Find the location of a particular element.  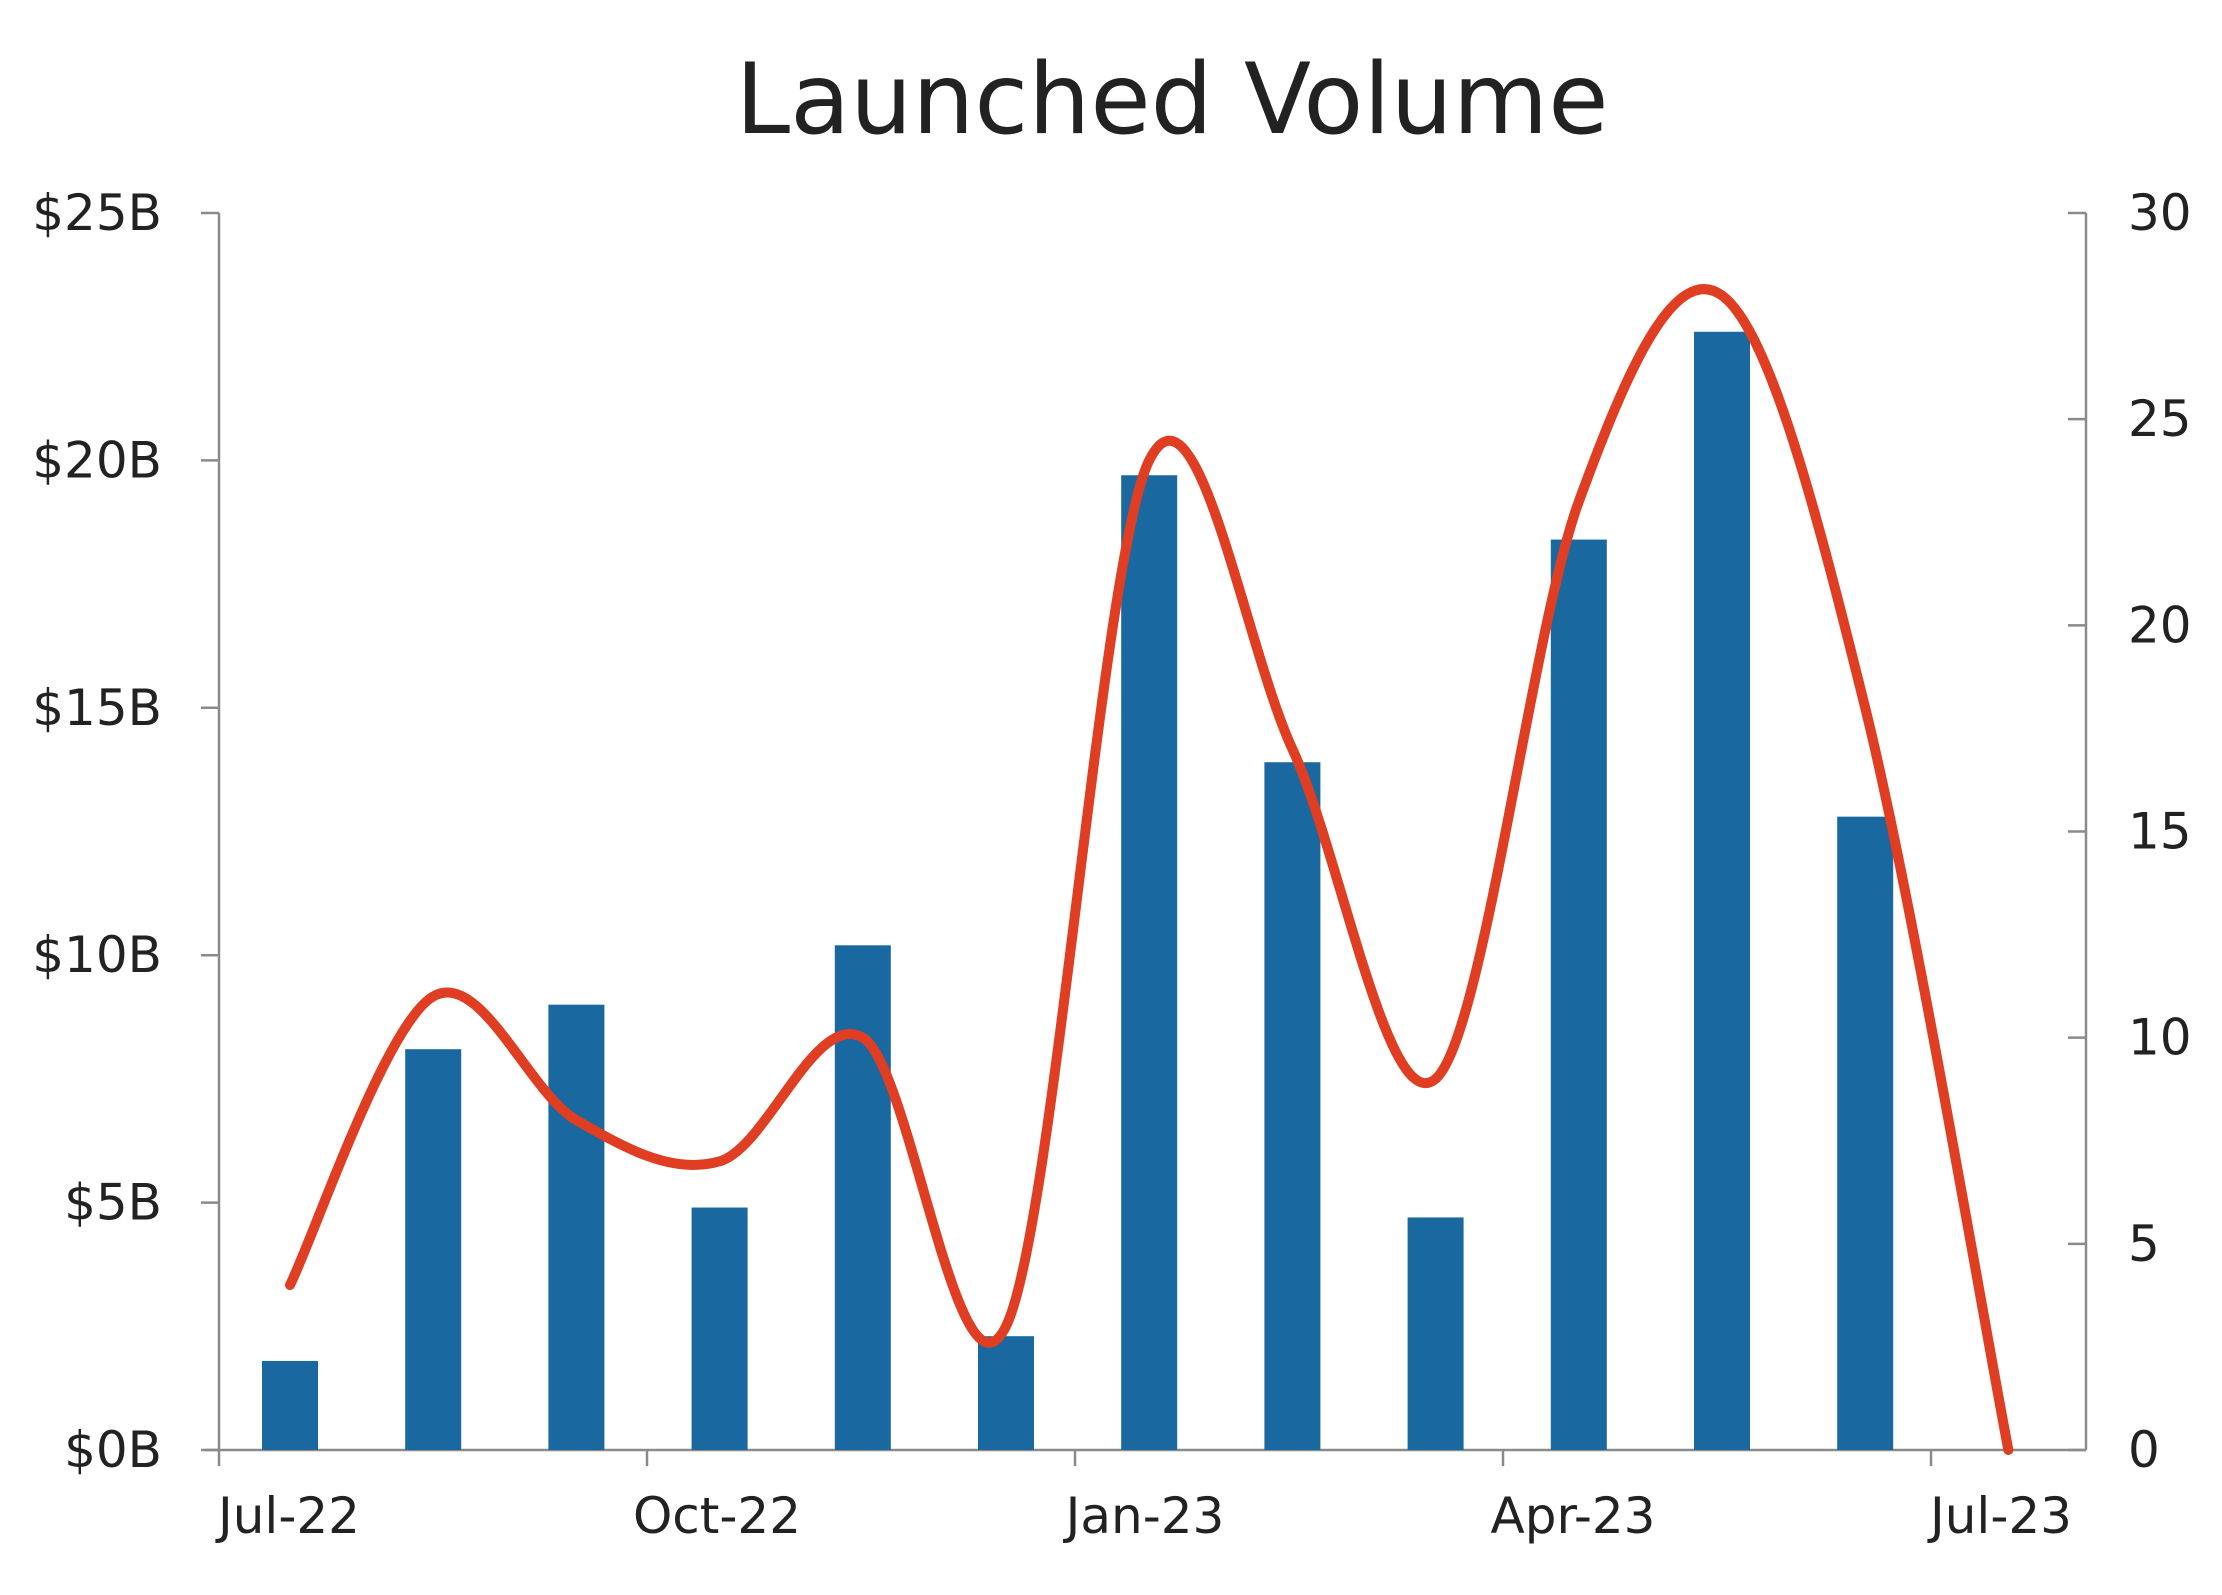

y-tick-label: $10B is located at coordinates (97, 955).